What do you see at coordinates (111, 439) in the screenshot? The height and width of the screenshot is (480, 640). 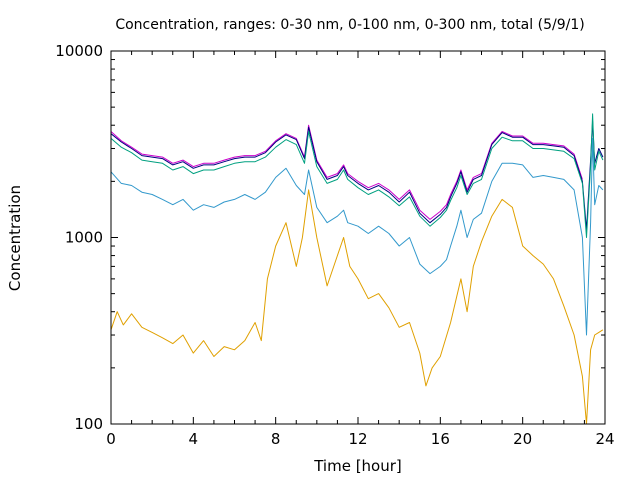 I see `x-tick-label-0: 0` at bounding box center [111, 439].